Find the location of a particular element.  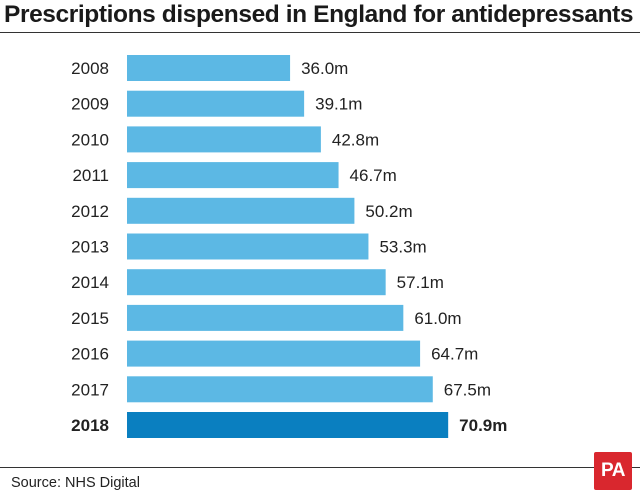

source-divider is located at coordinates (320, 467).